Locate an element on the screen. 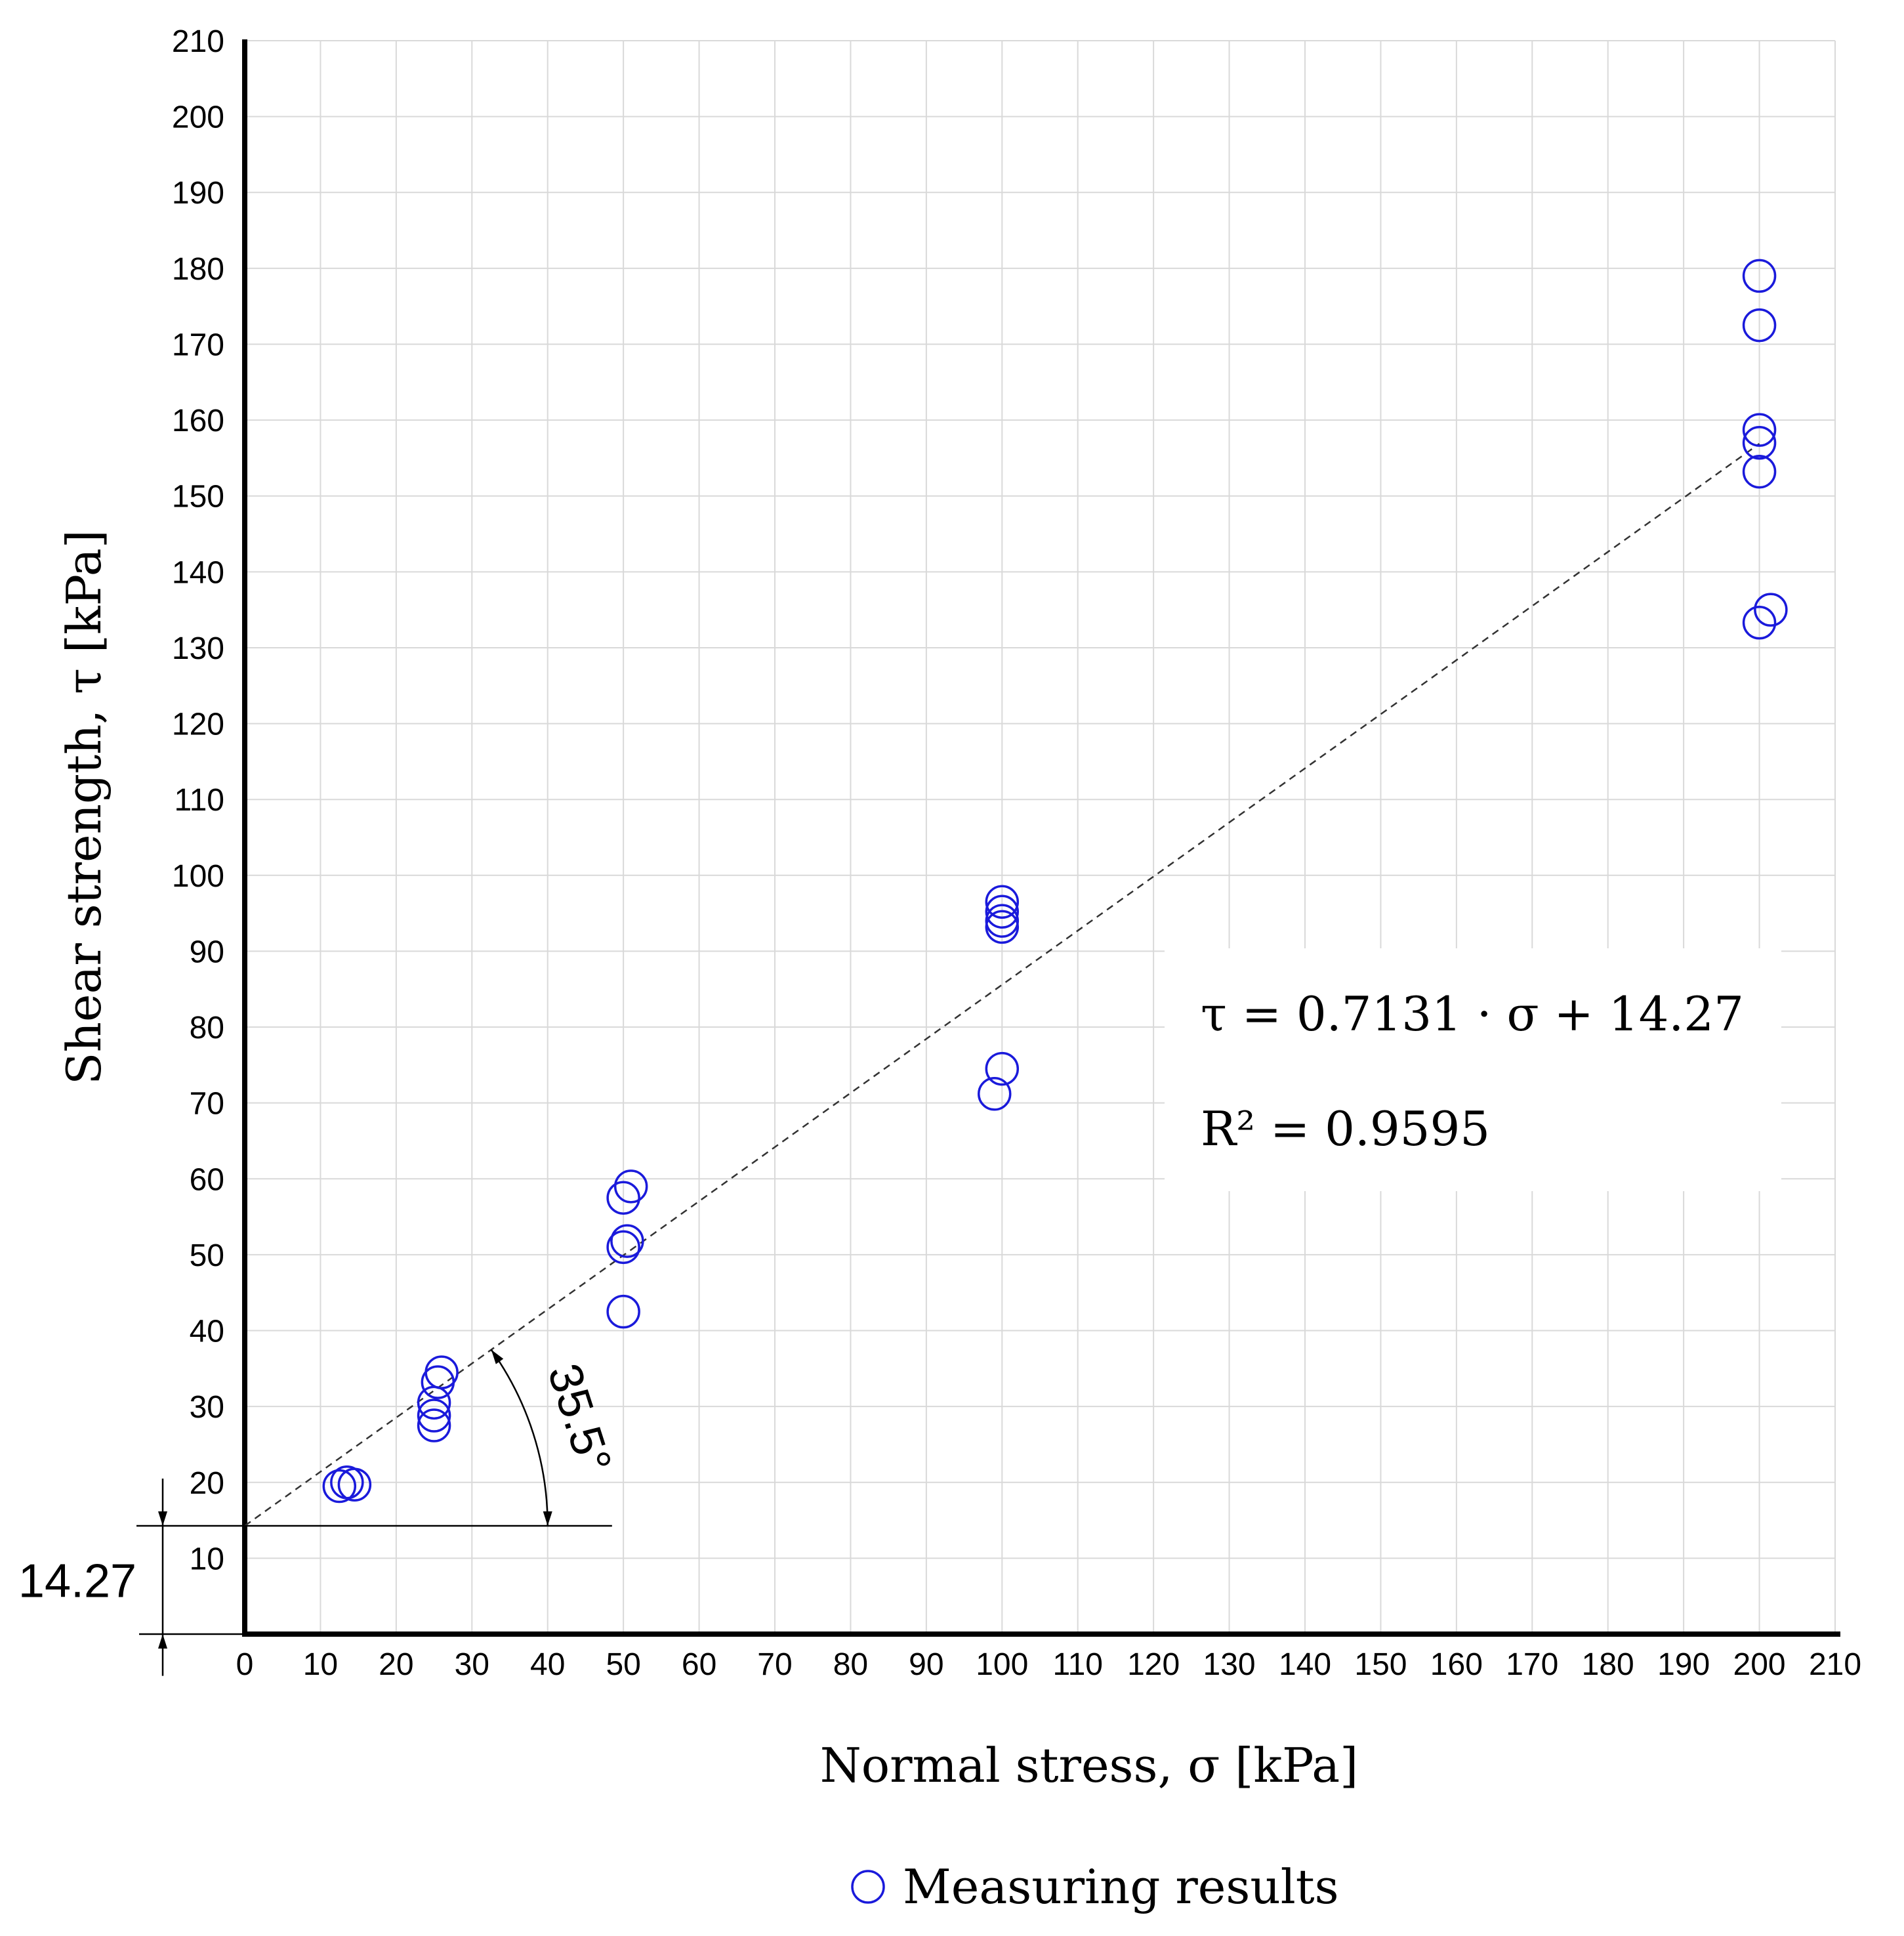 This screenshot has width=1904, height=1936. y-tick-label: 40 is located at coordinates (207, 1332).